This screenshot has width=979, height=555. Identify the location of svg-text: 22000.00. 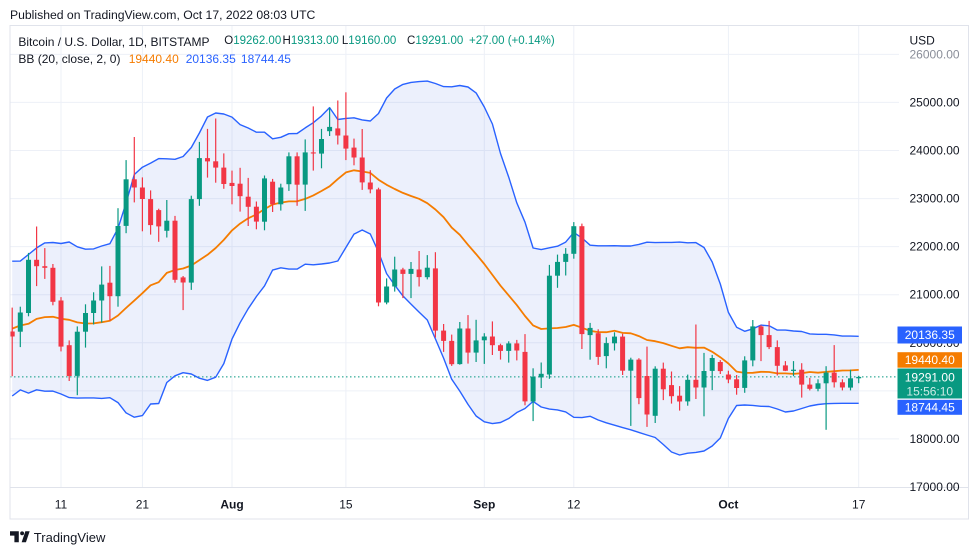
(935, 247).